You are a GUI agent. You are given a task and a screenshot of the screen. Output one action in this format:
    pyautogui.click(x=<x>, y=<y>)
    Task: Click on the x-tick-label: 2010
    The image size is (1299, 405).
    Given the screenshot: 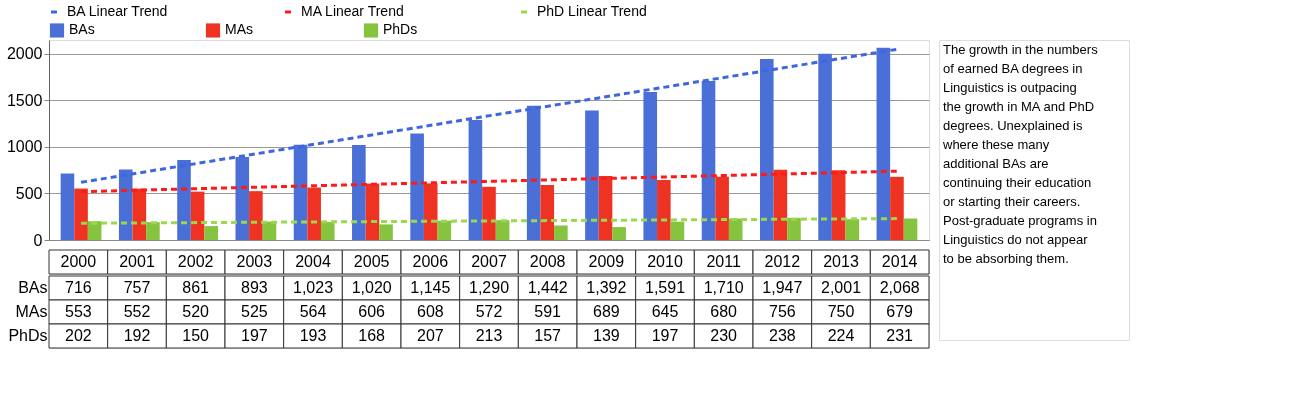 What is the action you would take?
    pyautogui.click(x=665, y=261)
    